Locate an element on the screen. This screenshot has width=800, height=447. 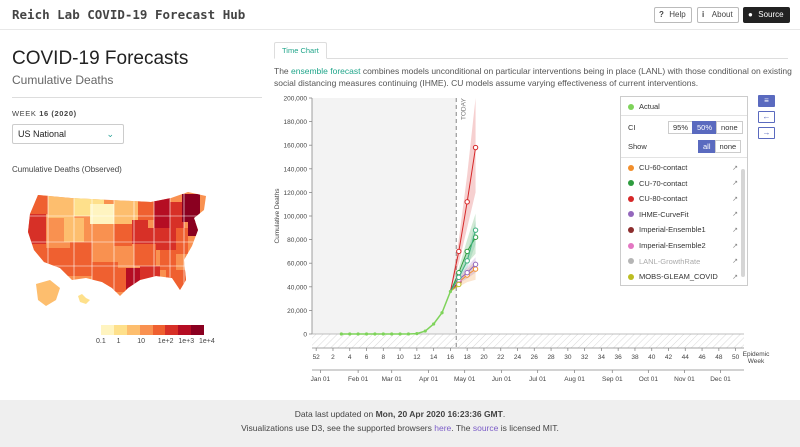
tab-time-chart: Time Chart is located at coordinates (300, 50).